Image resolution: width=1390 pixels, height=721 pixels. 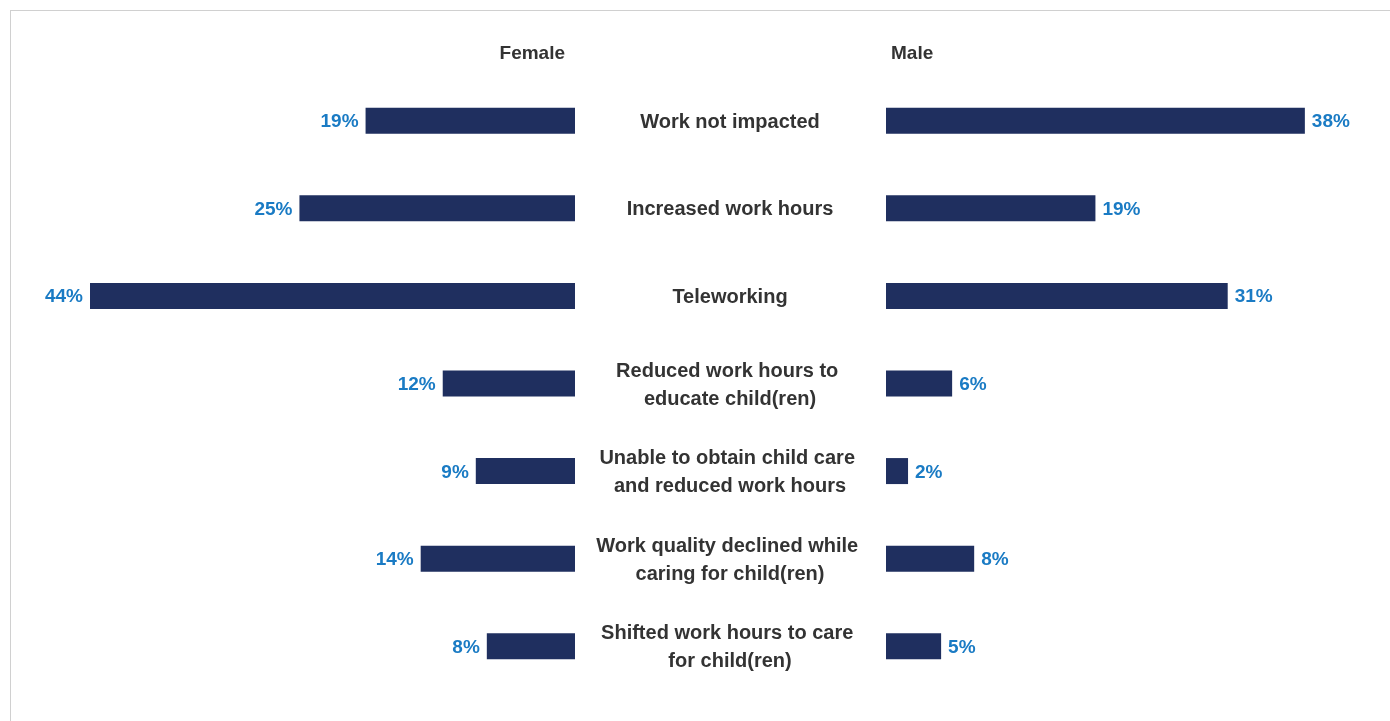 I want to click on chart-title: Female, so click(x=532, y=52).